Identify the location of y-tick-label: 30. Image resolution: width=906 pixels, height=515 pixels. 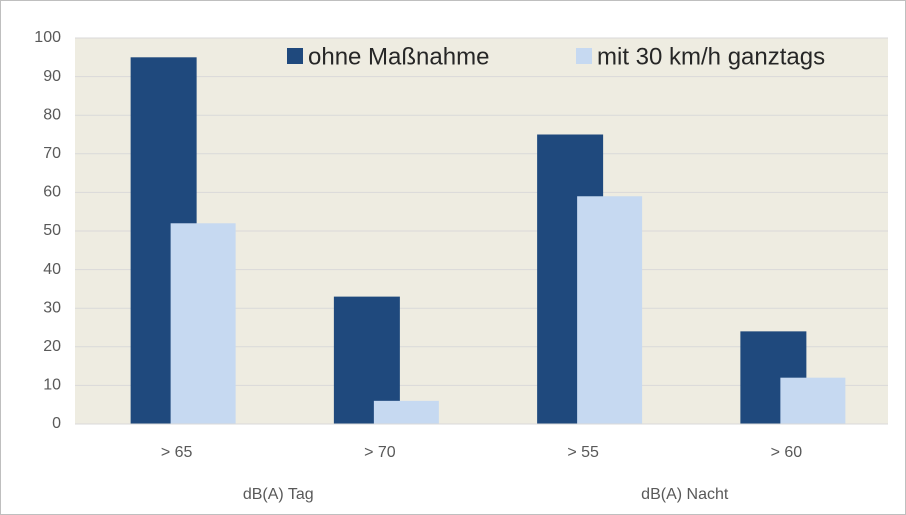
(52, 307).